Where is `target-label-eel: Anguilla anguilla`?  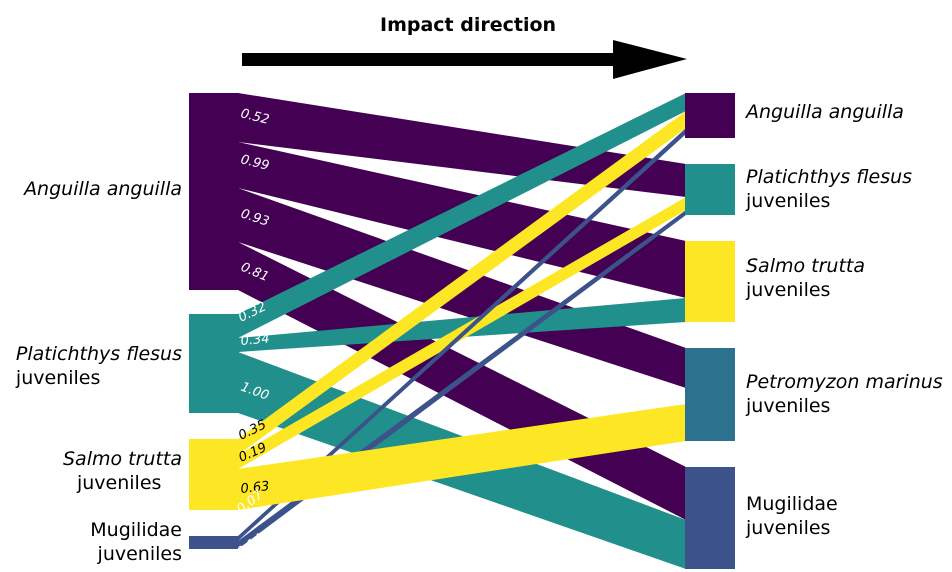 target-label-eel: Anguilla anguilla is located at coordinates (825, 112).